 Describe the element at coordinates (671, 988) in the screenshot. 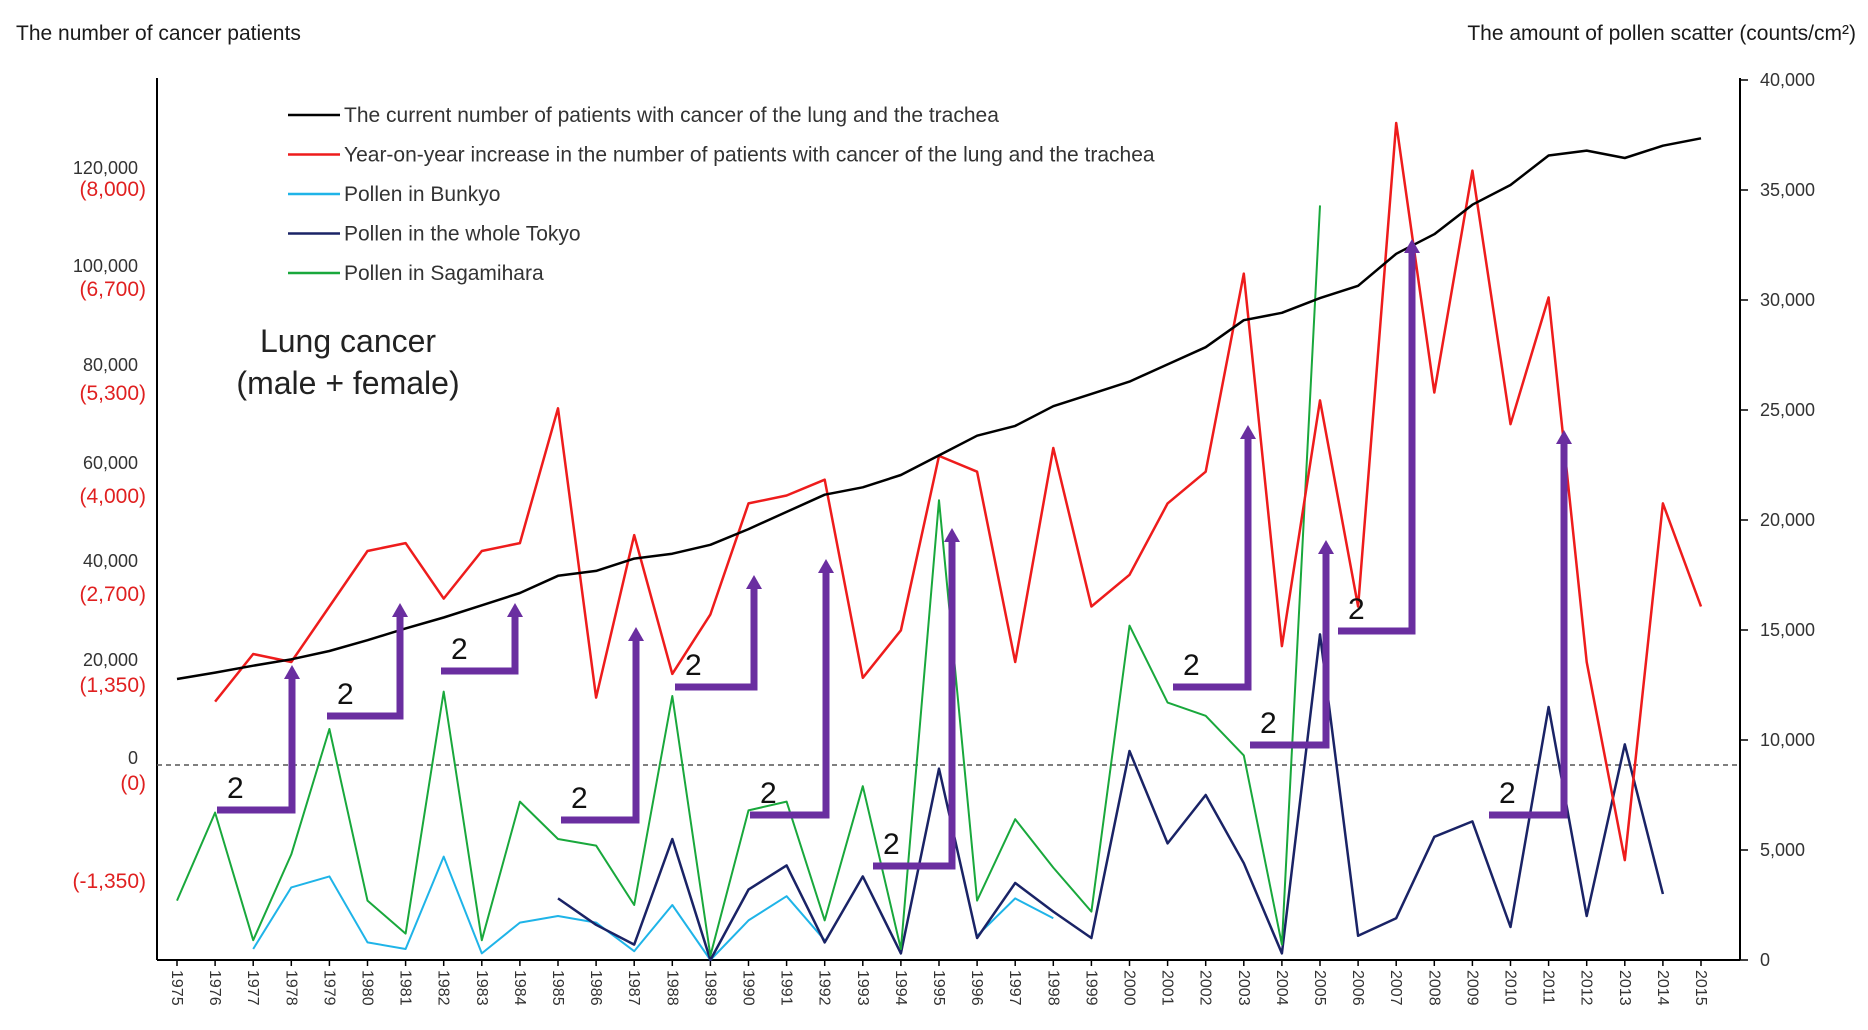

I see `x-tick-label: 1988` at that location.